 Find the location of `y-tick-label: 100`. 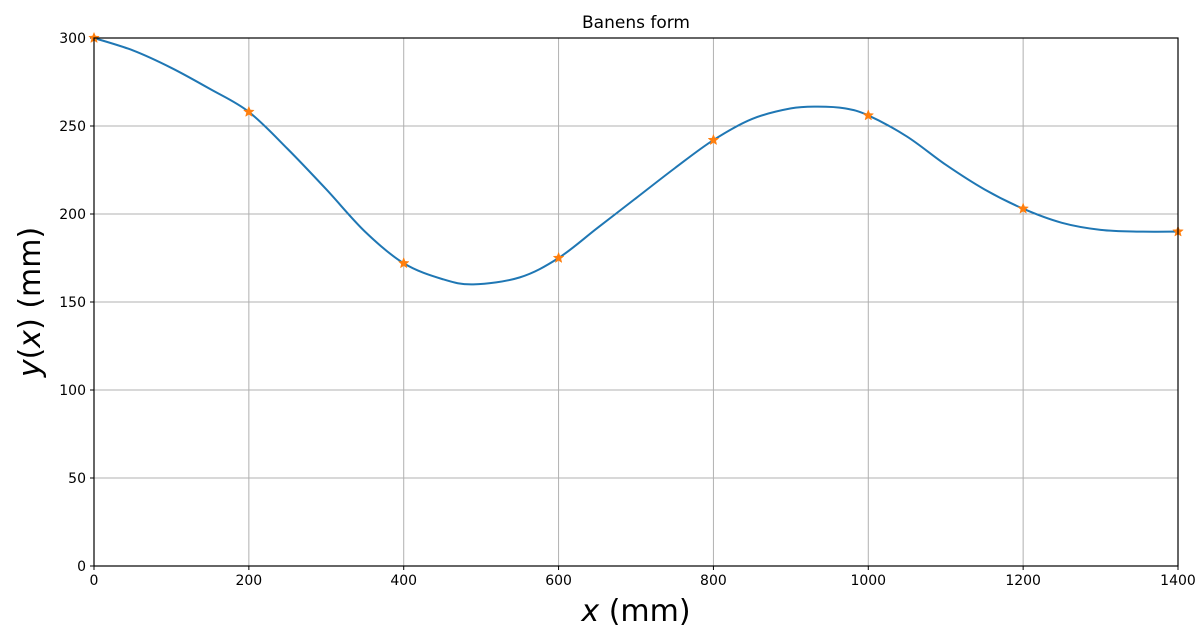

y-tick-label: 100 is located at coordinates (72, 391).